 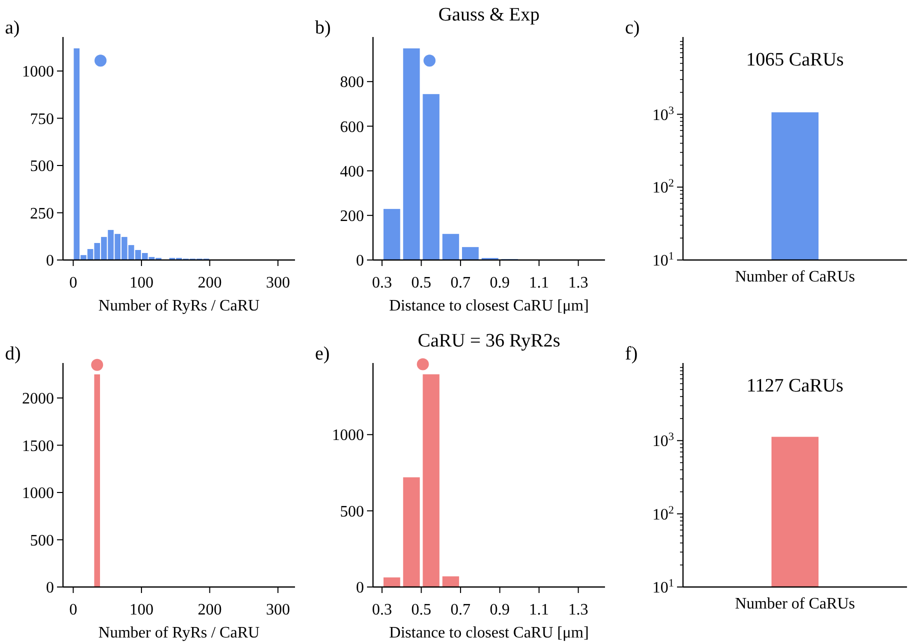 What do you see at coordinates (632, 28) in the screenshot?
I see `text: c)` at bounding box center [632, 28].